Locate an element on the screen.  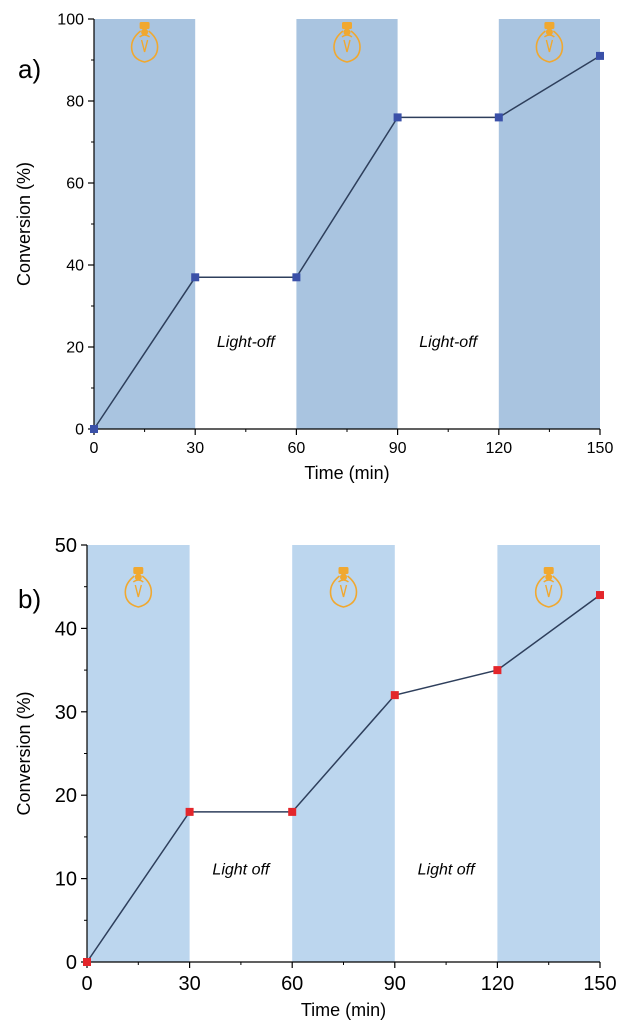
y-tick-label: 80 is located at coordinates (75, 102).